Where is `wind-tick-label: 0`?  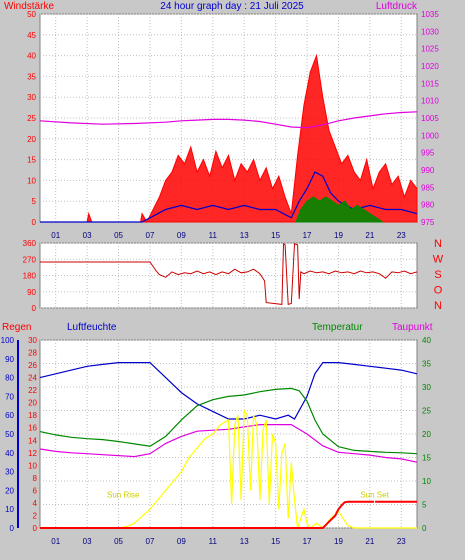
wind-tick-label: 0 is located at coordinates (34, 222).